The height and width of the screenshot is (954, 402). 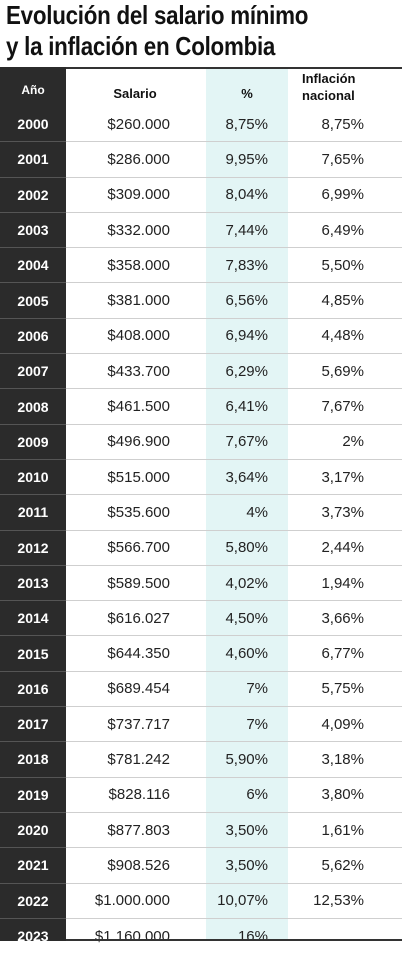 I want to click on salary-cell: $309.000, so click(x=138, y=195).